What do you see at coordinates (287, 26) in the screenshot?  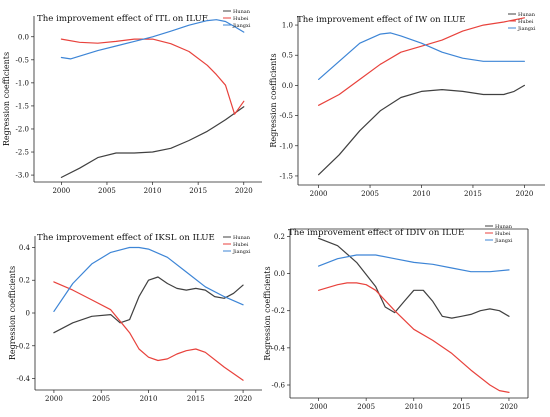 I see `y-tick-label: 1.0` at bounding box center [287, 26].